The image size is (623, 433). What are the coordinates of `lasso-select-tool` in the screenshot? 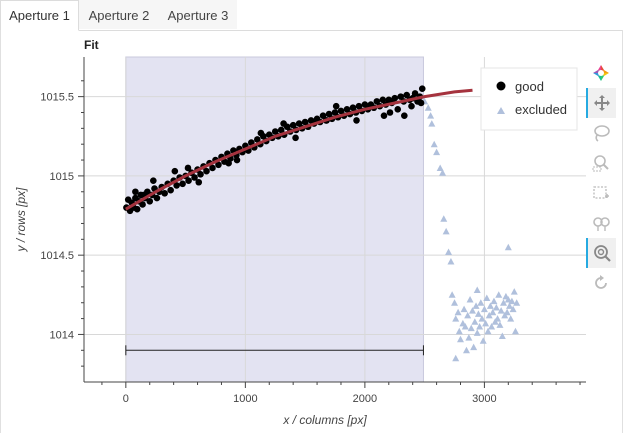 It's located at (601, 133).